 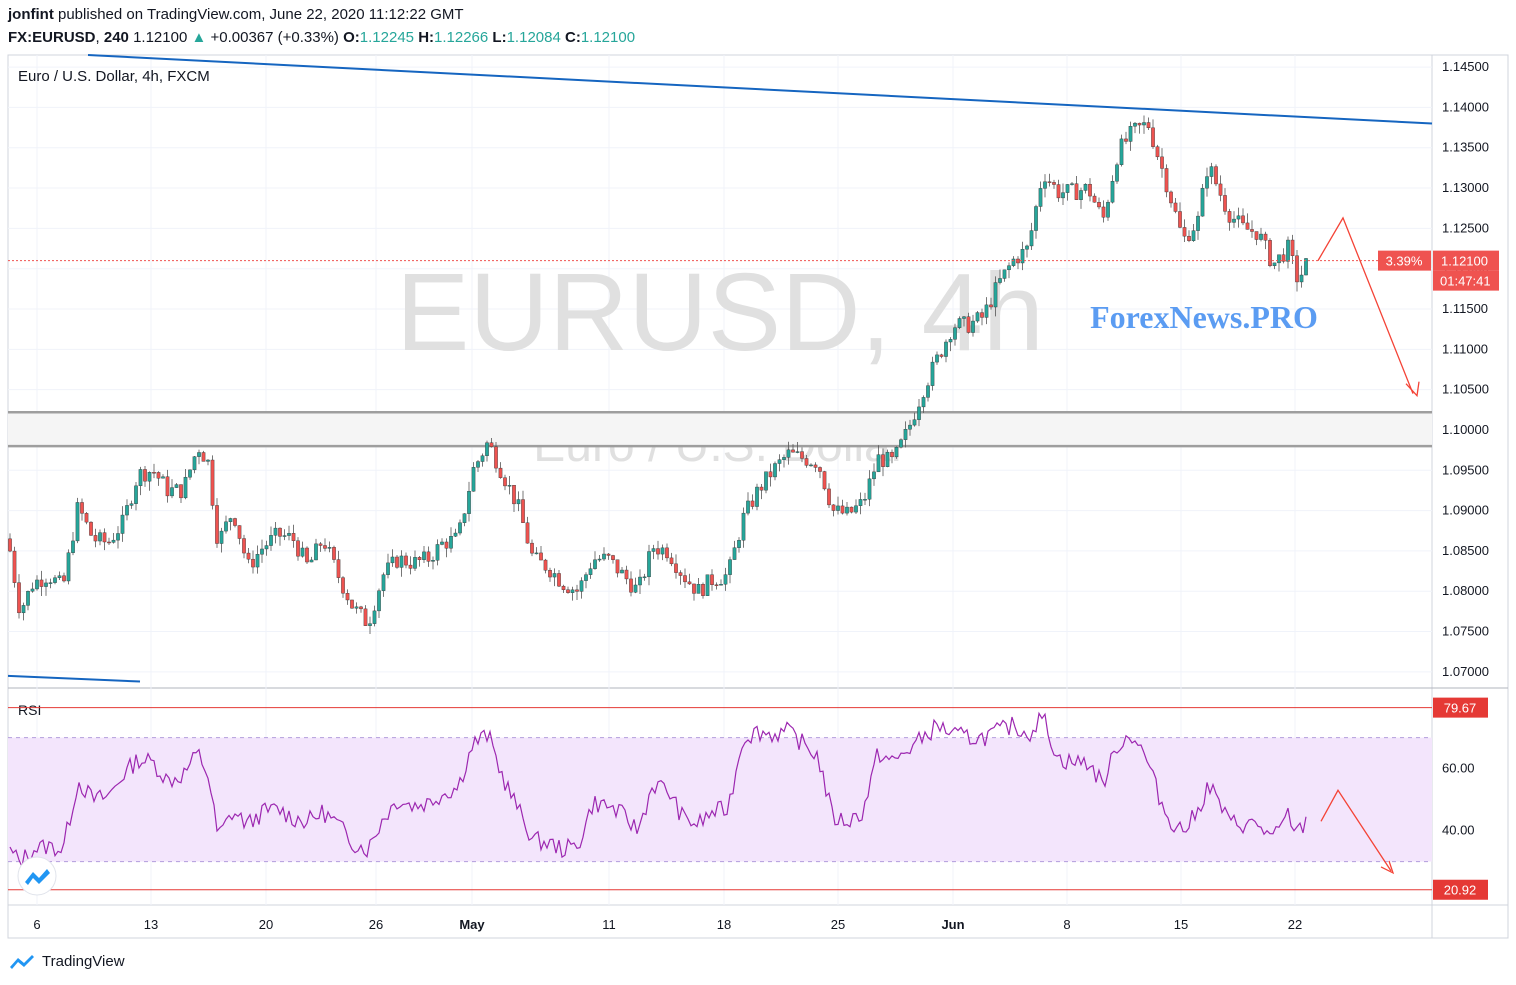 I want to click on countdown-badge: 01:47:41, so click(x=1465, y=281).